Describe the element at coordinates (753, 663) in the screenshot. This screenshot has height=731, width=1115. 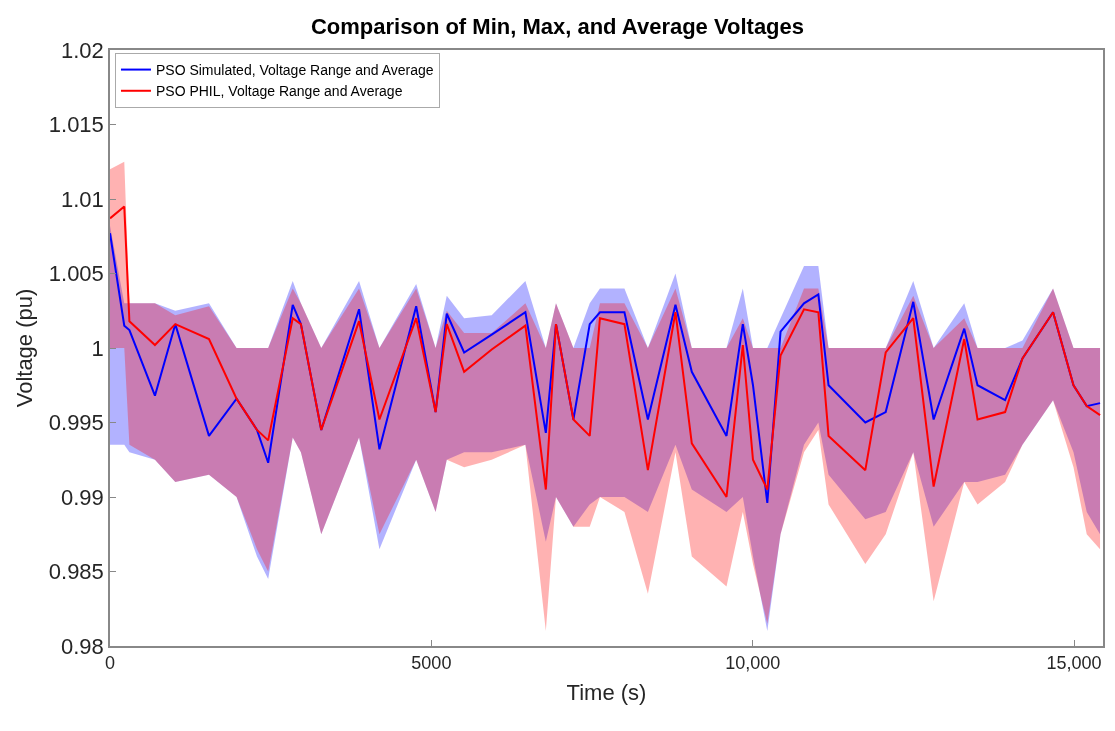
I see `x-tick-label: 10,000` at that location.